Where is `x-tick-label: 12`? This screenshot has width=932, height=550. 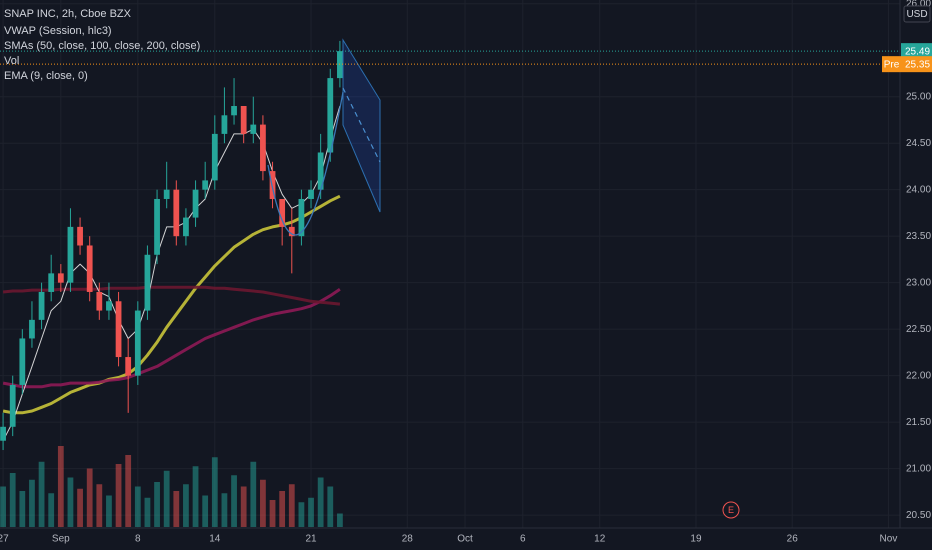
x-tick-label: 12 is located at coordinates (600, 539).